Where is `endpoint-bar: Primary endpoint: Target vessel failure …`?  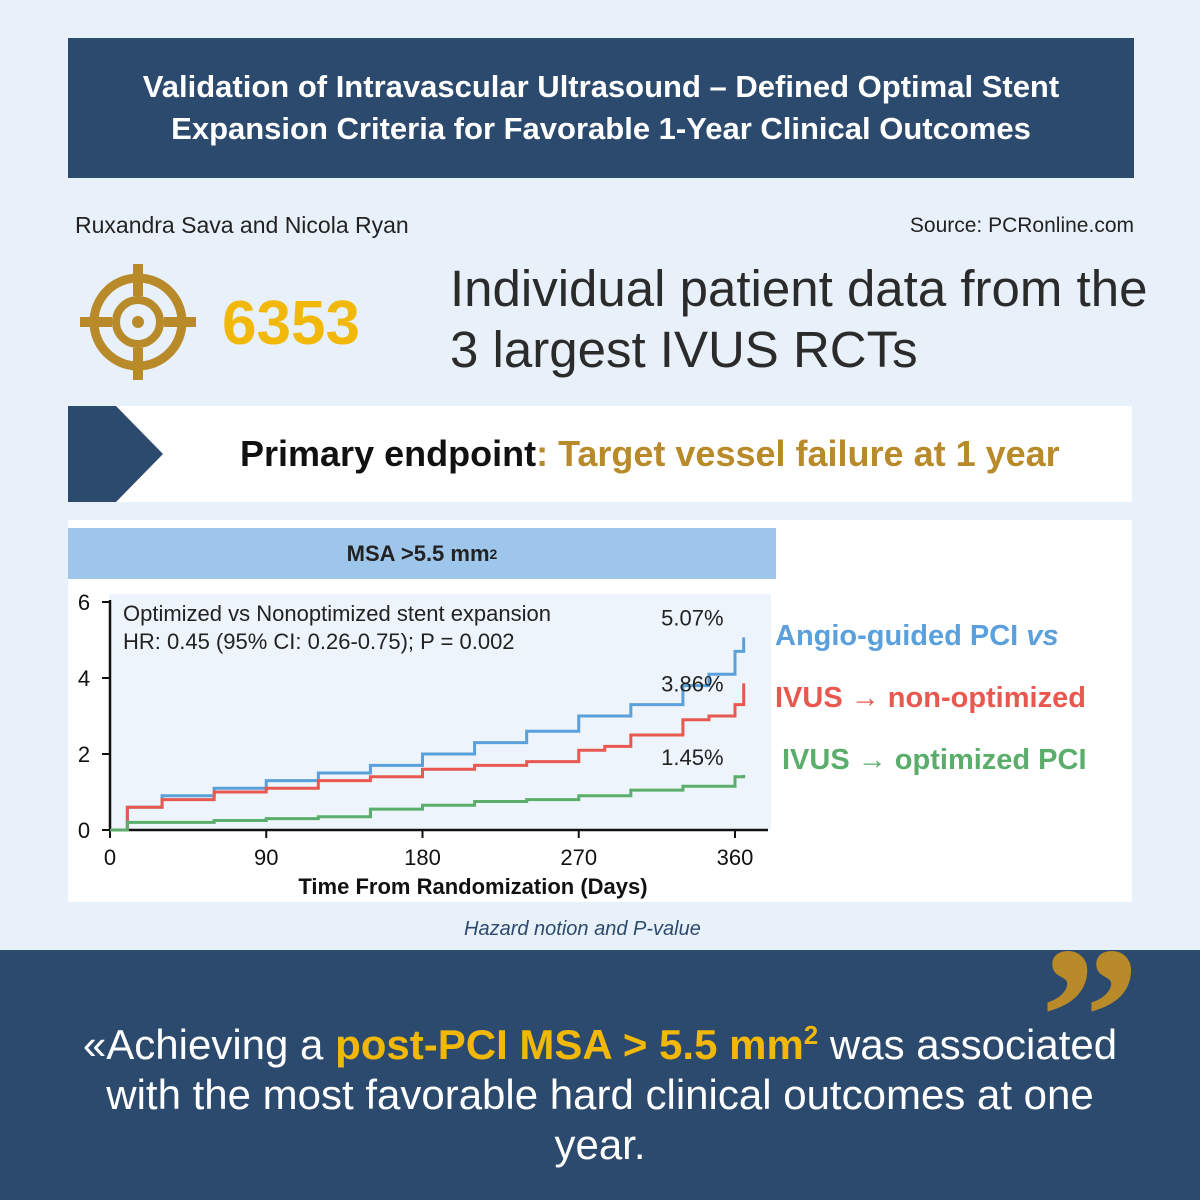
endpoint-bar: Primary endpoint: Target vessel failure … is located at coordinates (600, 454).